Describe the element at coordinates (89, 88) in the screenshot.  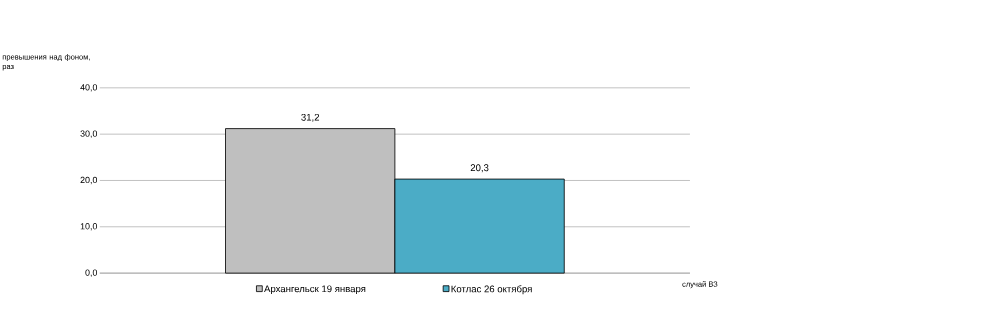
I see `y-tick-label: 40,0` at that location.